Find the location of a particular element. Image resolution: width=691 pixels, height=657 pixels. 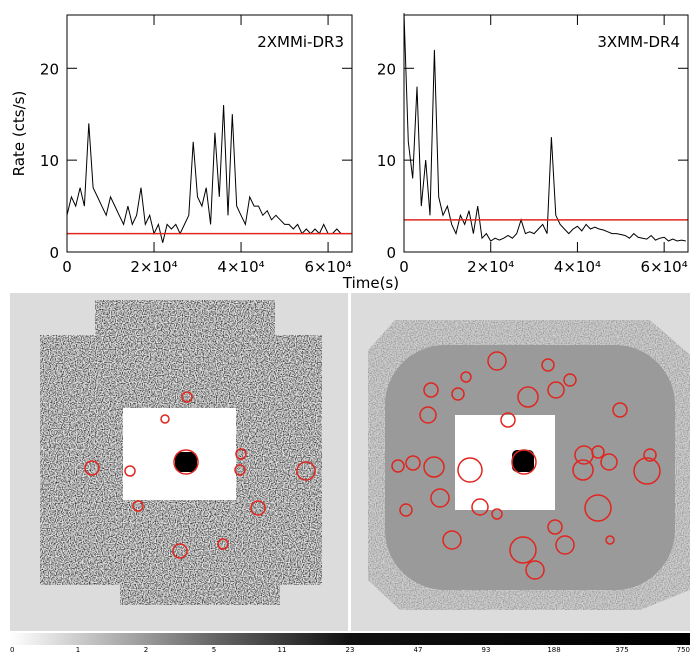

chip-gap is located at coordinates (505, 462).